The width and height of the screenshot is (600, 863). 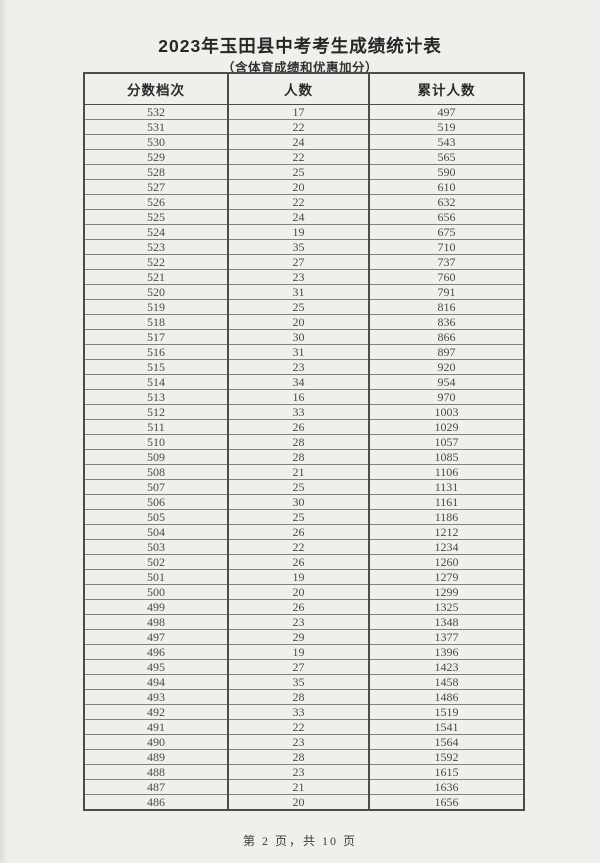 I want to click on table-row: 514 34 954, so click(x=304, y=381).